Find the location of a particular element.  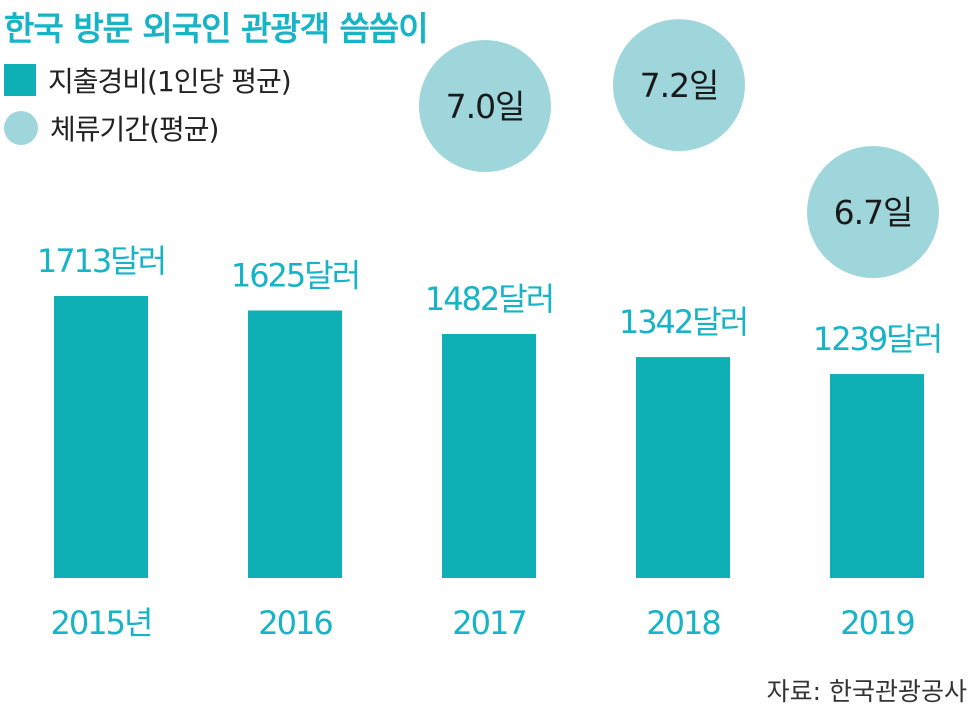

bar-value-label: 1713달러 is located at coordinates (101, 261).